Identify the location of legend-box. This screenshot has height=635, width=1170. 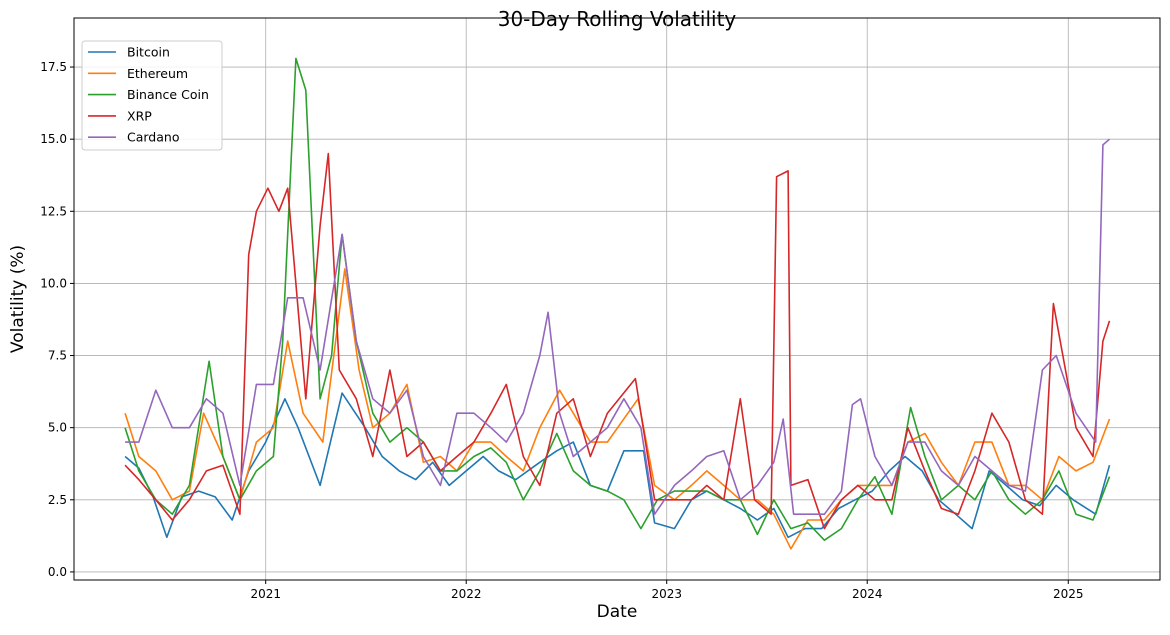
(152, 95).